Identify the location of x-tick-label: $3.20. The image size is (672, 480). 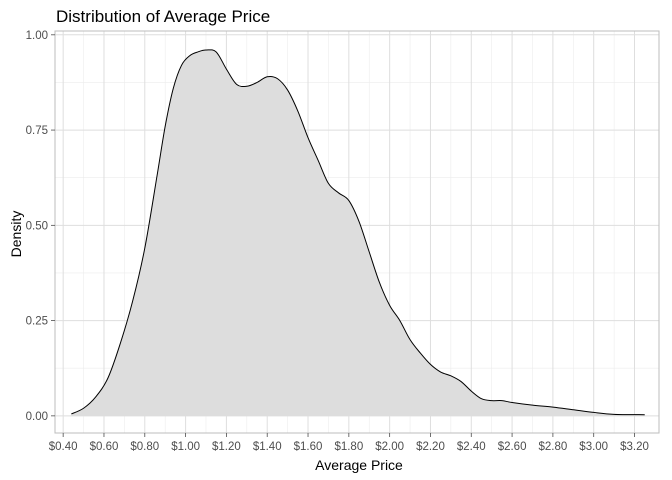
(634, 447).